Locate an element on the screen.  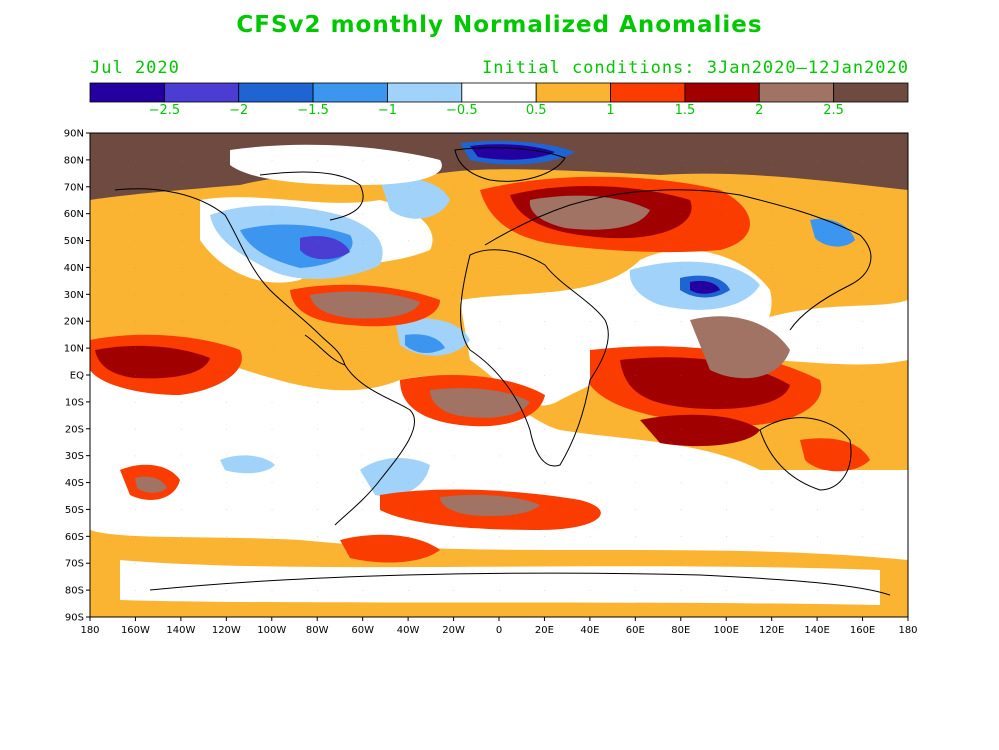
y-tick-label: 40S is located at coordinates (74, 483).